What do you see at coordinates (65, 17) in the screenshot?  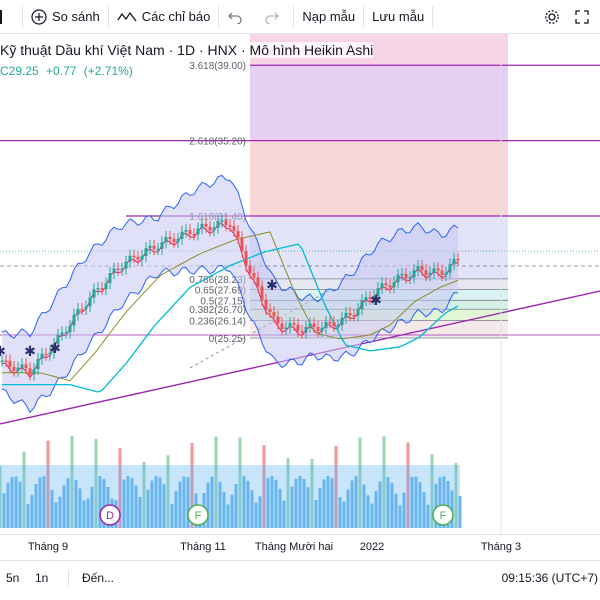 I see `compare-button: So sánh` at bounding box center [65, 17].